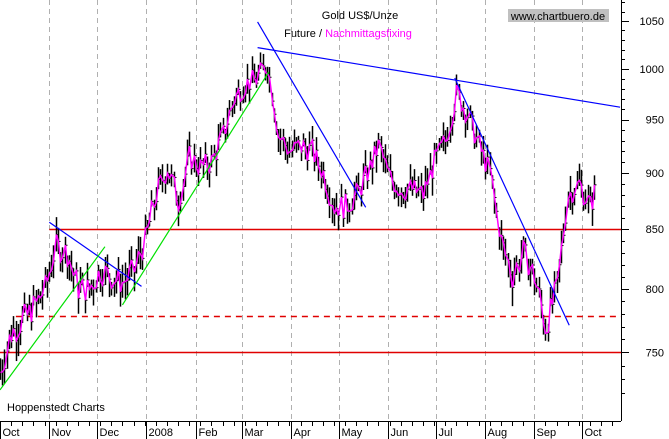  I want to click on x-tick-label: Jun, so click(400, 433).